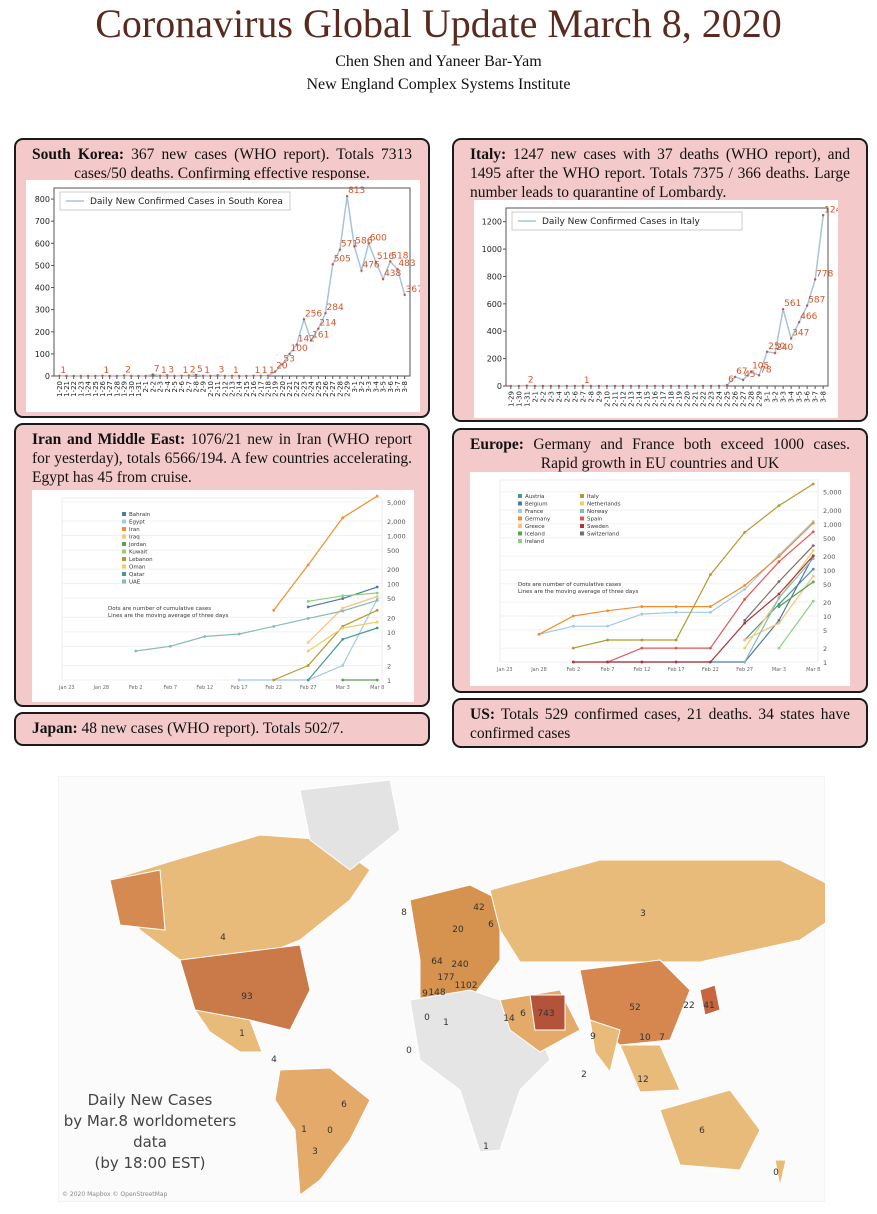 This screenshot has width=877, height=1214. What do you see at coordinates (551, 396) in the screenshot?
I see `x-tick-label: 2-3` at bounding box center [551, 396].